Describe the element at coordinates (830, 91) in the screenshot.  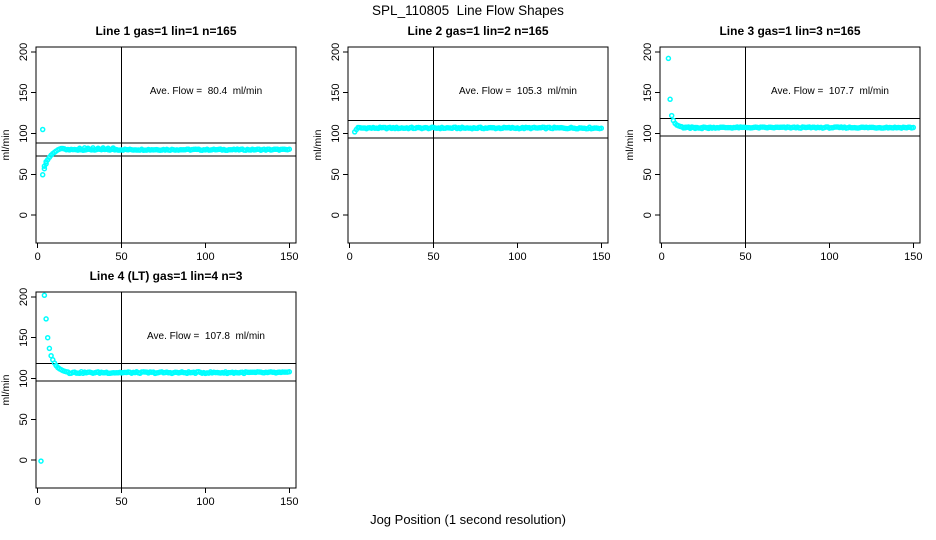
I see `subplot-3-ave-flow-annotation: Ave. Flow = 107.7 ml/min` at that location.